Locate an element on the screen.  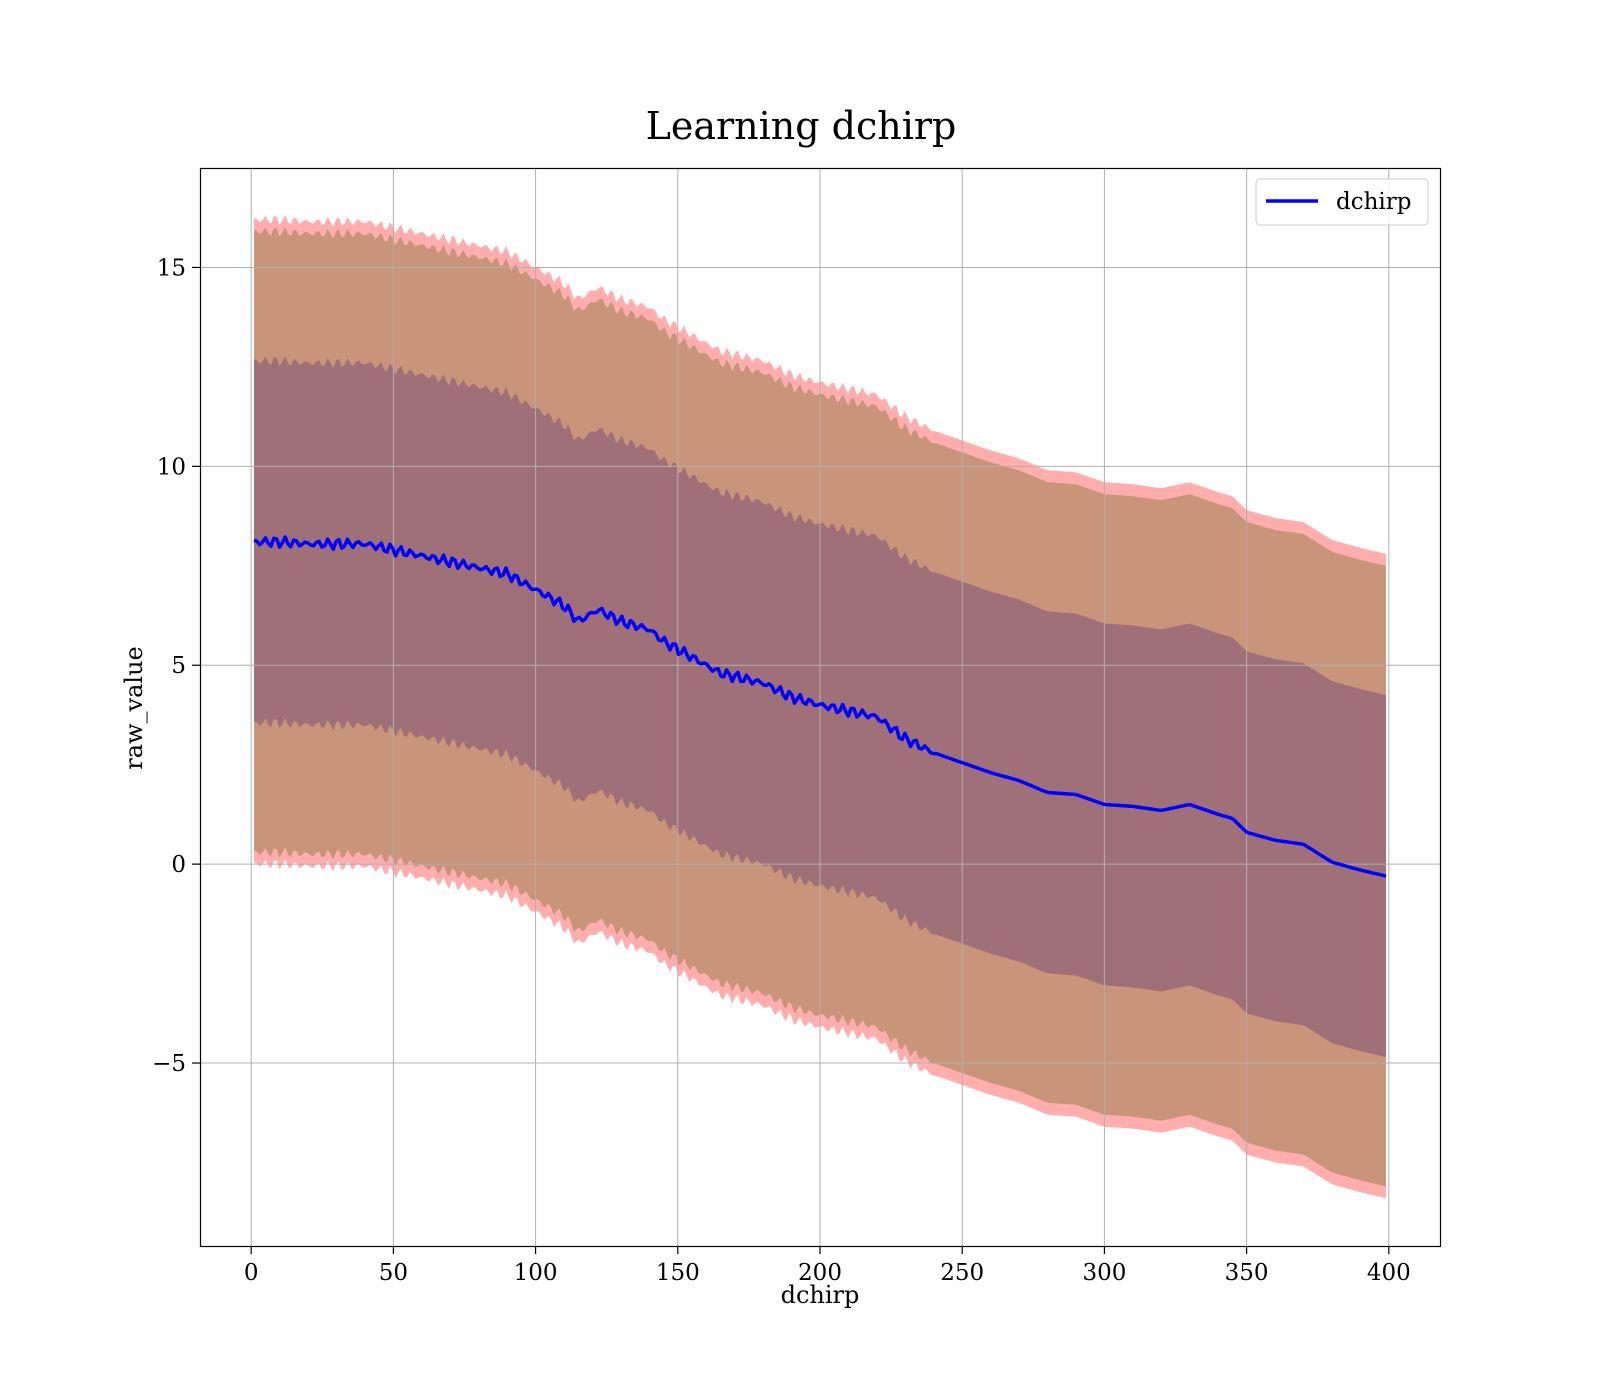
legend: dchirp is located at coordinates (1342, 202).